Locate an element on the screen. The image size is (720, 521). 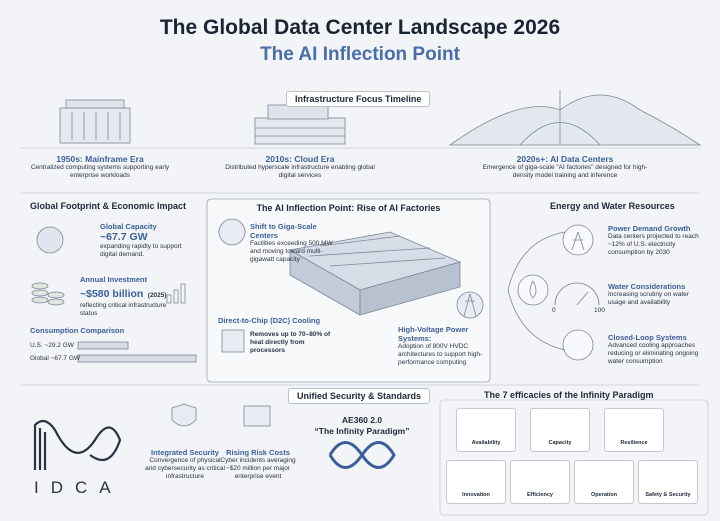
era-title: 2020s+: AI Data Centers is located at coordinates (565, 159).